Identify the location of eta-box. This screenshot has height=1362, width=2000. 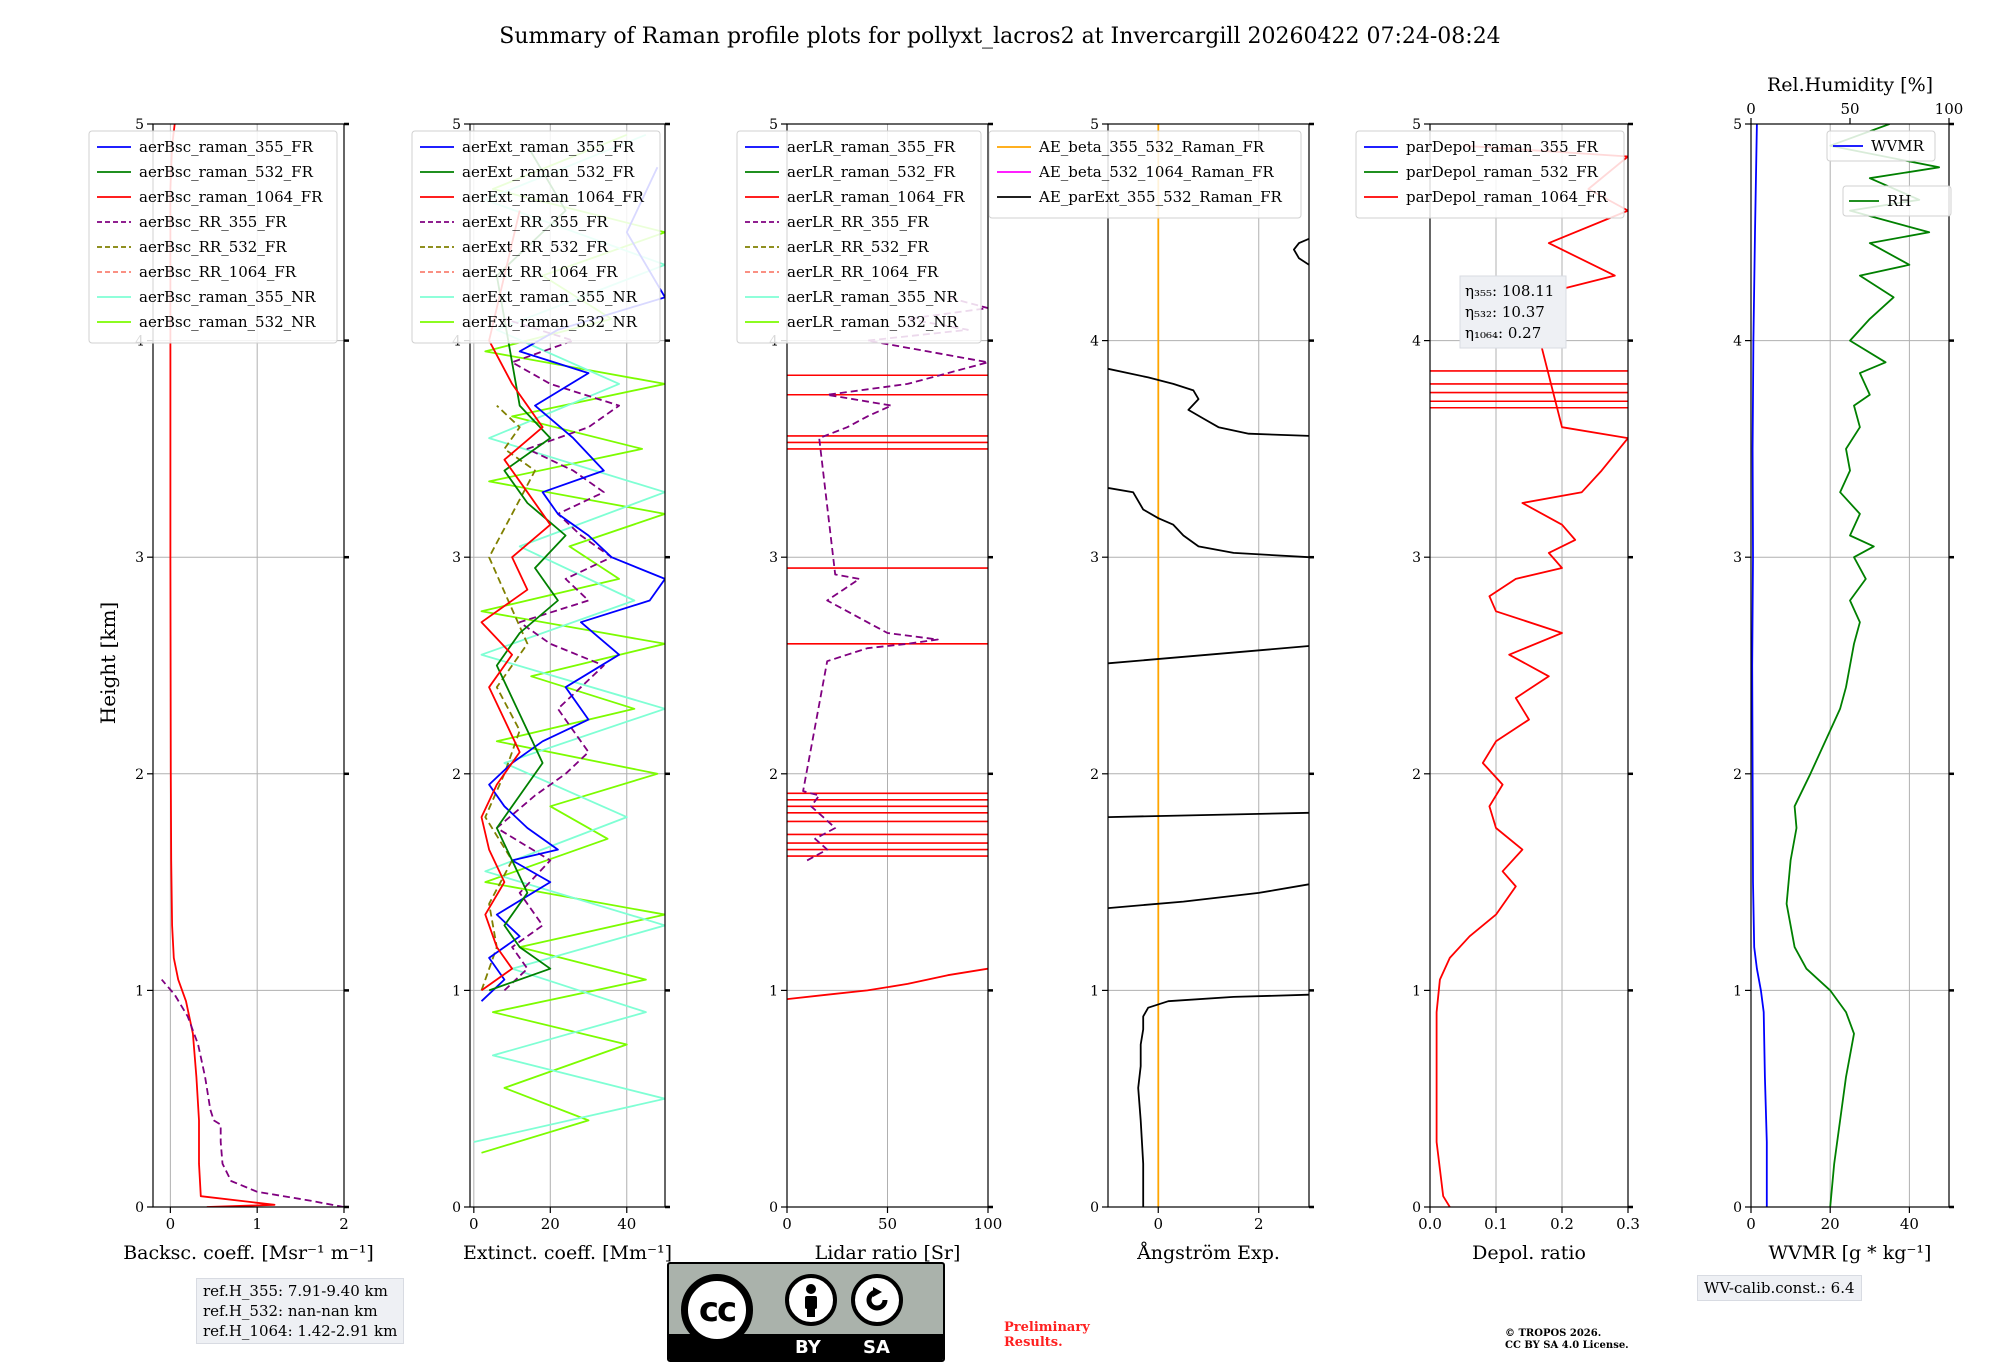
(1513, 312).